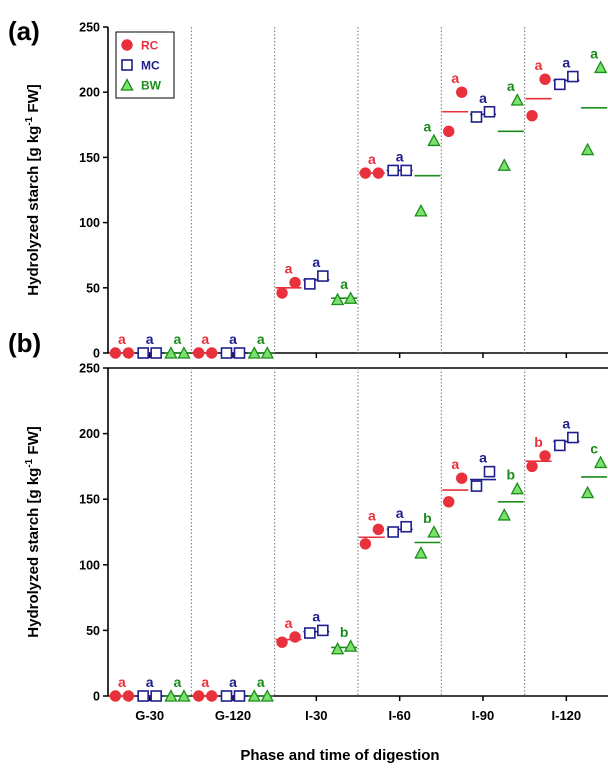 This screenshot has height=775, width=608. Describe the element at coordinates (93, 288) in the screenshot. I see `y-tick-label: 50` at that location.